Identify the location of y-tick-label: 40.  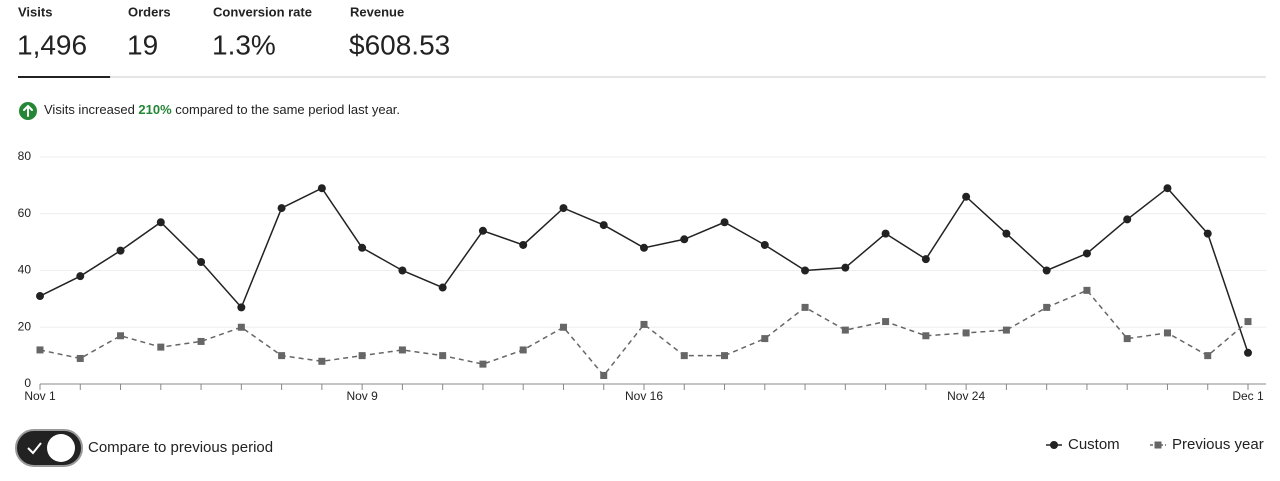
(25, 270).